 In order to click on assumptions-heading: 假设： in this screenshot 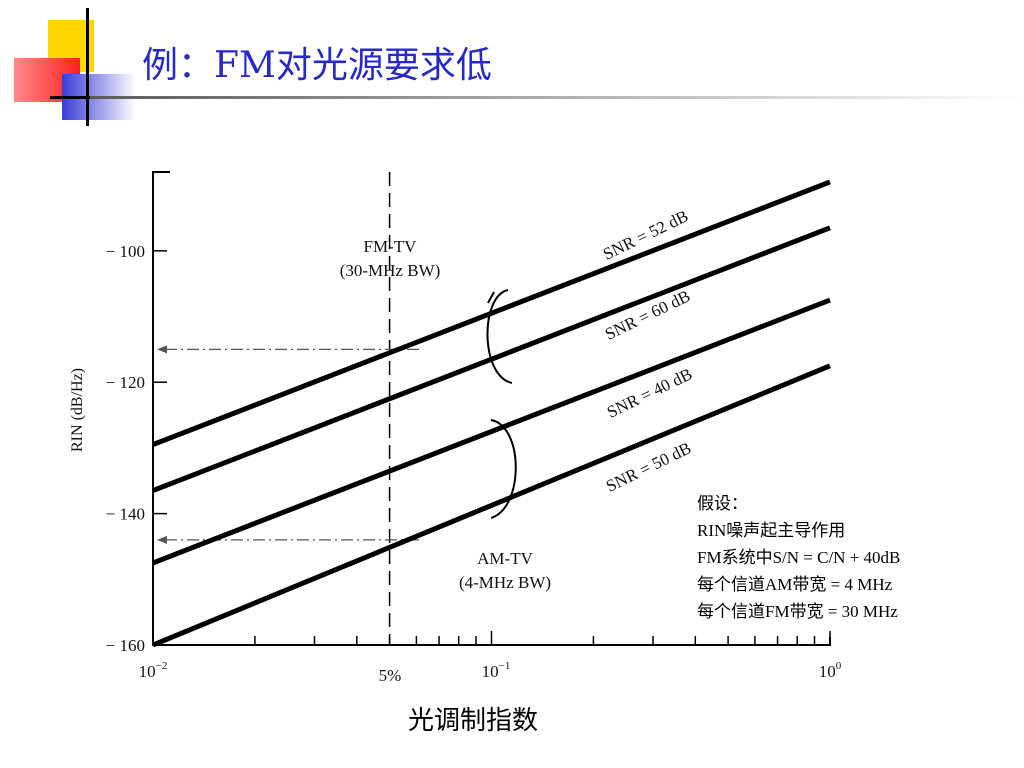, I will do `click(722, 503)`.